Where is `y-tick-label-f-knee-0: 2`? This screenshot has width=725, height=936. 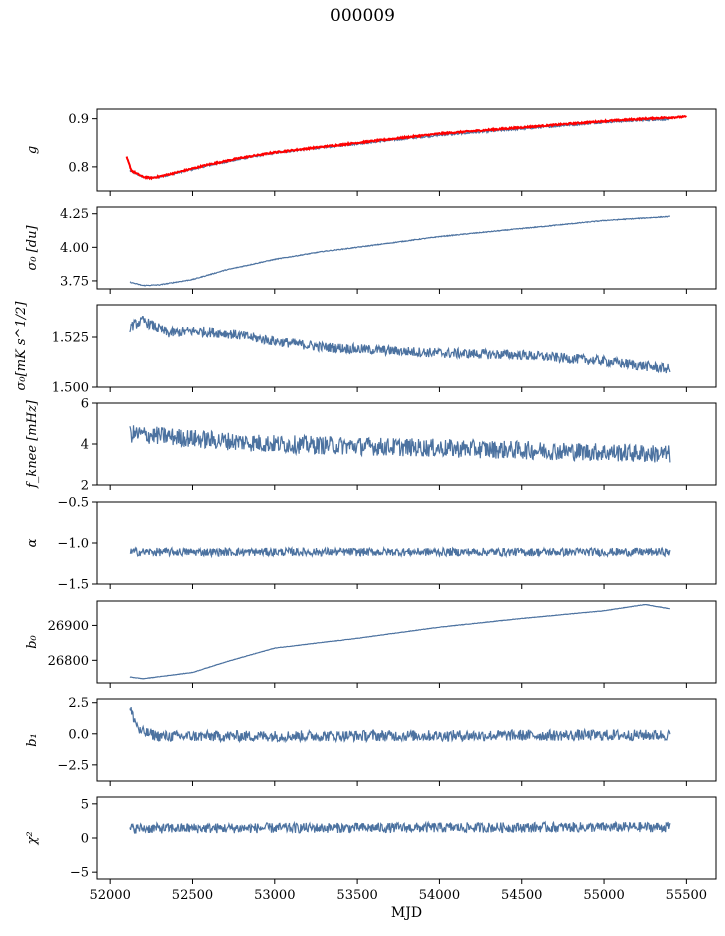
y-tick-label-f-knee-0: 2 is located at coordinates (85, 486).